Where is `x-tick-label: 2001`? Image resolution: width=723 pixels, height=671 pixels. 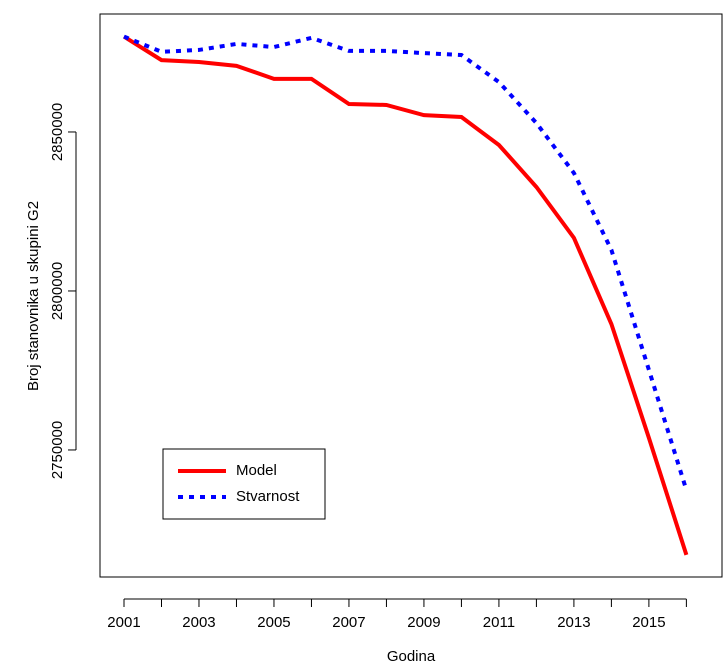
x-tick-label: 2001 is located at coordinates (123, 622).